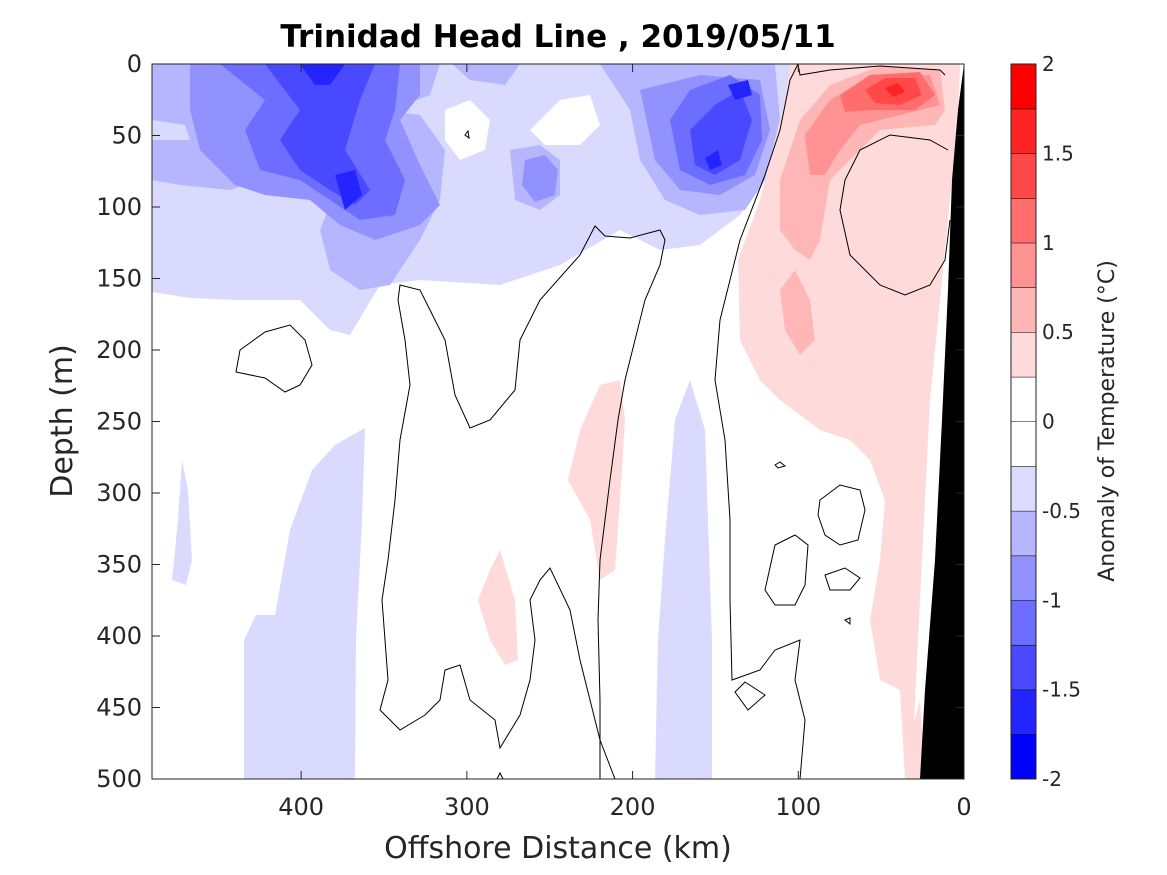 This screenshot has height=875, width=1167. What do you see at coordinates (348, 190) in the screenshot?
I see `cold-region-level-6-b` at bounding box center [348, 190].